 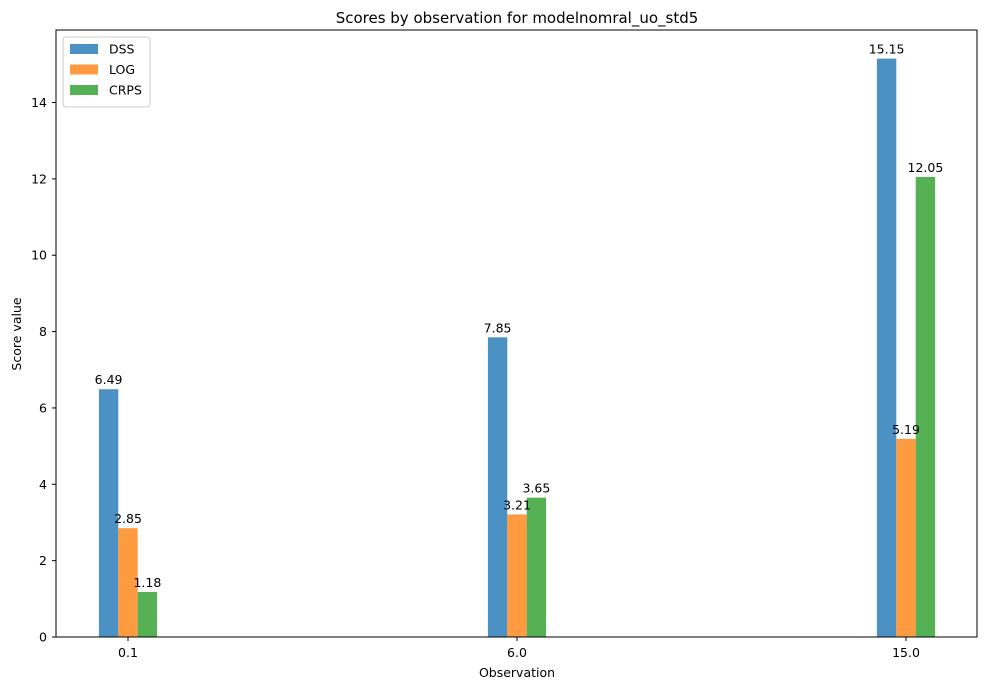 What do you see at coordinates (43, 331) in the screenshot?
I see `y-tick-label: 8` at bounding box center [43, 331].